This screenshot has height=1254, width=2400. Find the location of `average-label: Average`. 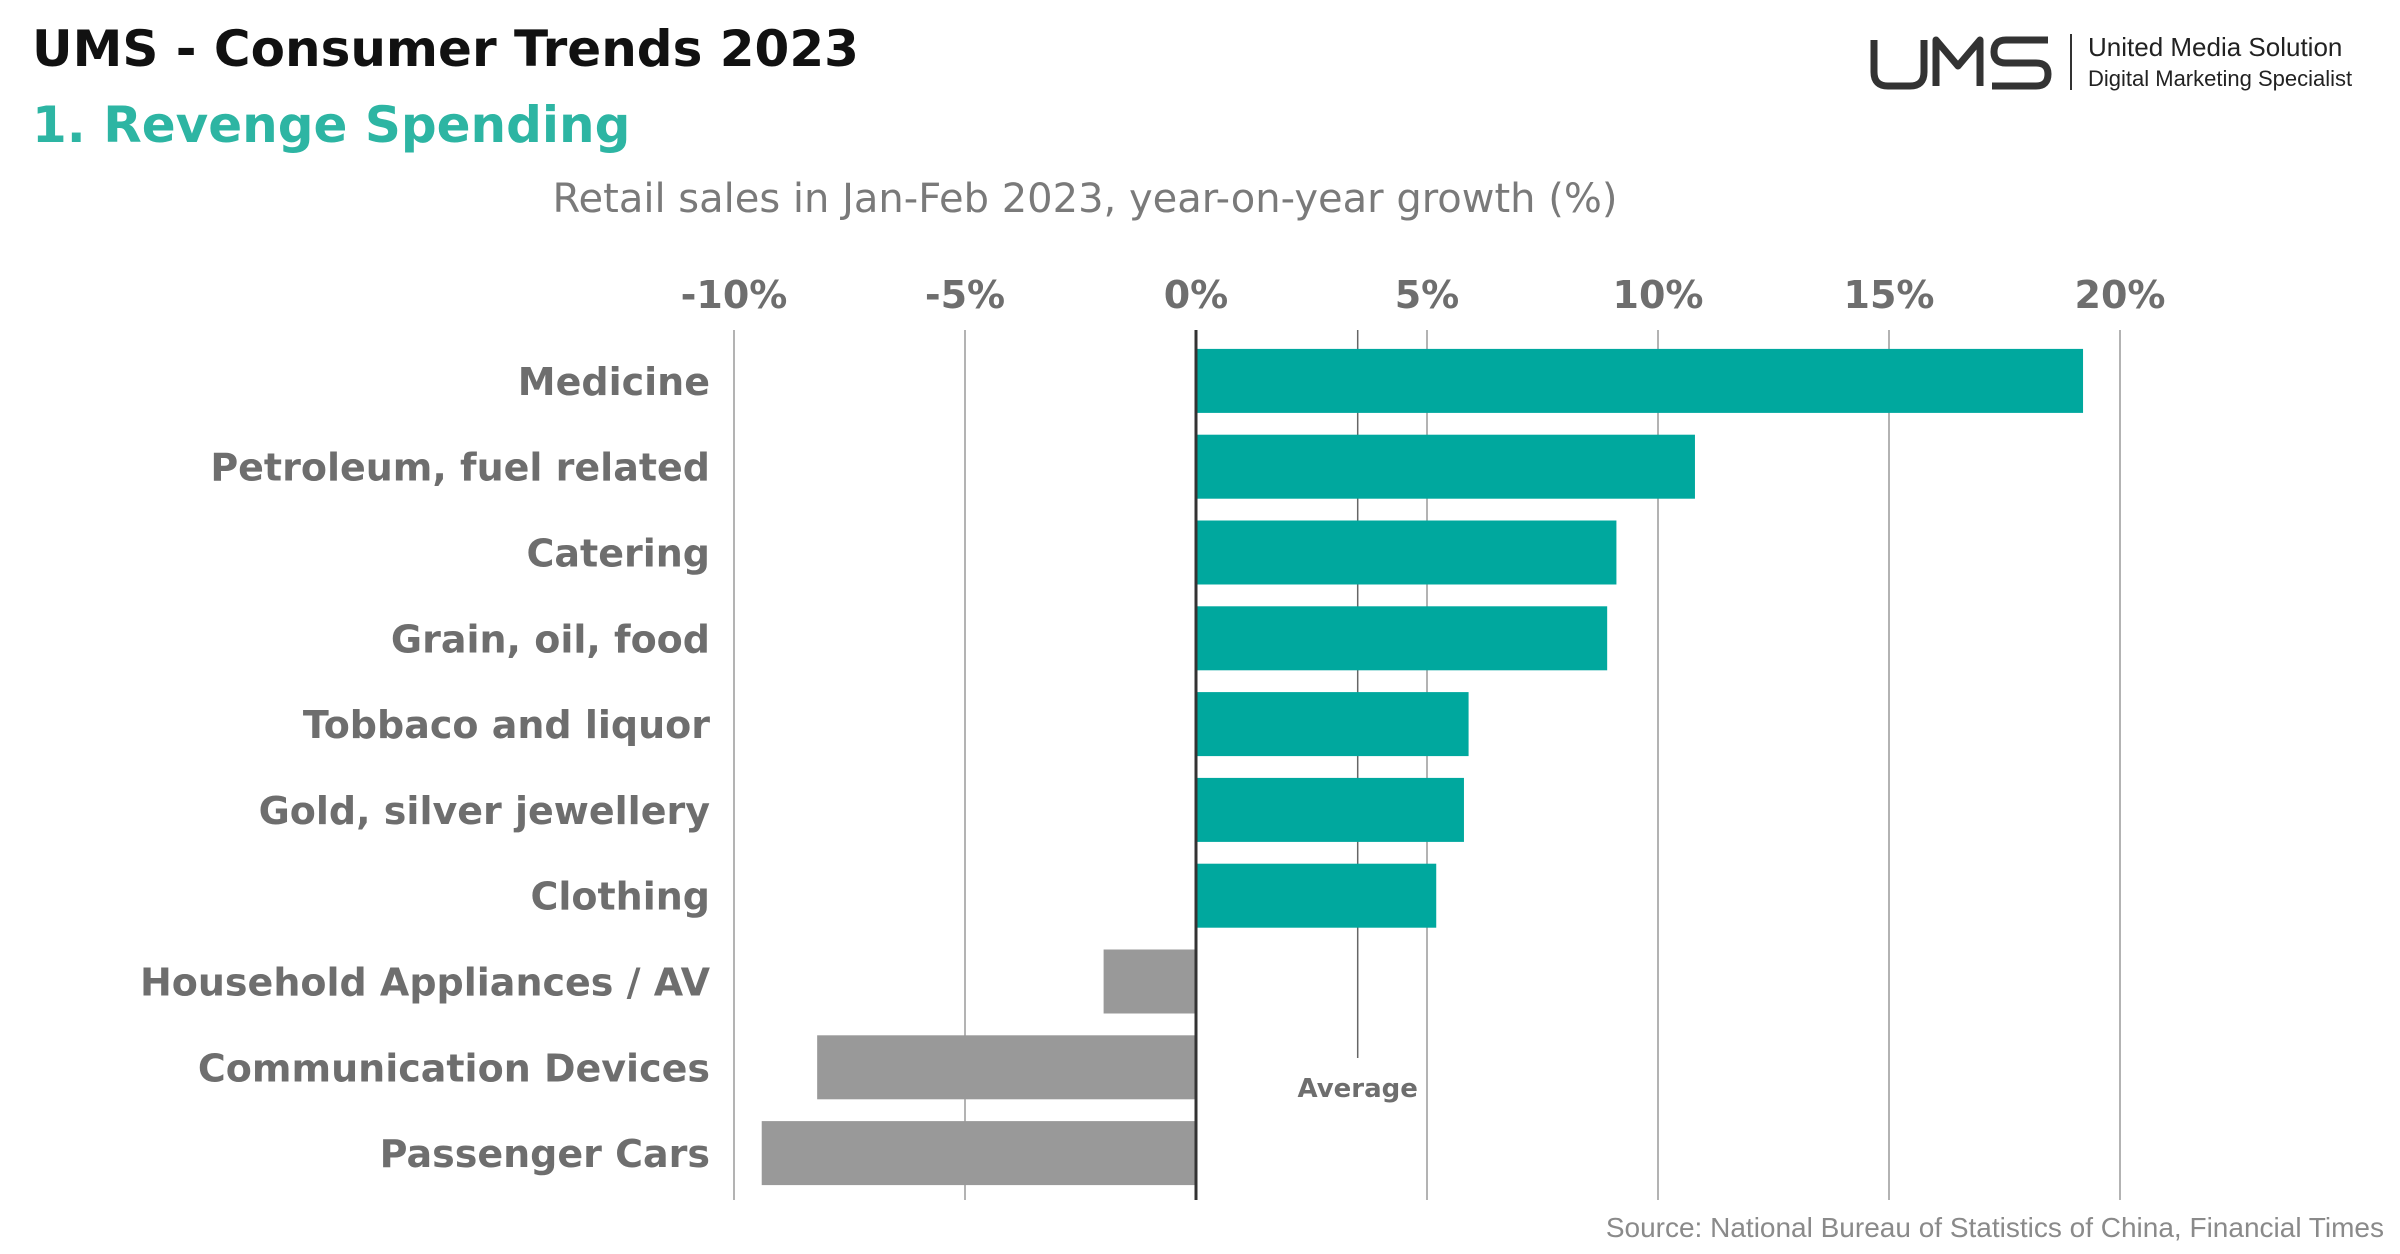

average-label: Average is located at coordinates (1358, 1089).